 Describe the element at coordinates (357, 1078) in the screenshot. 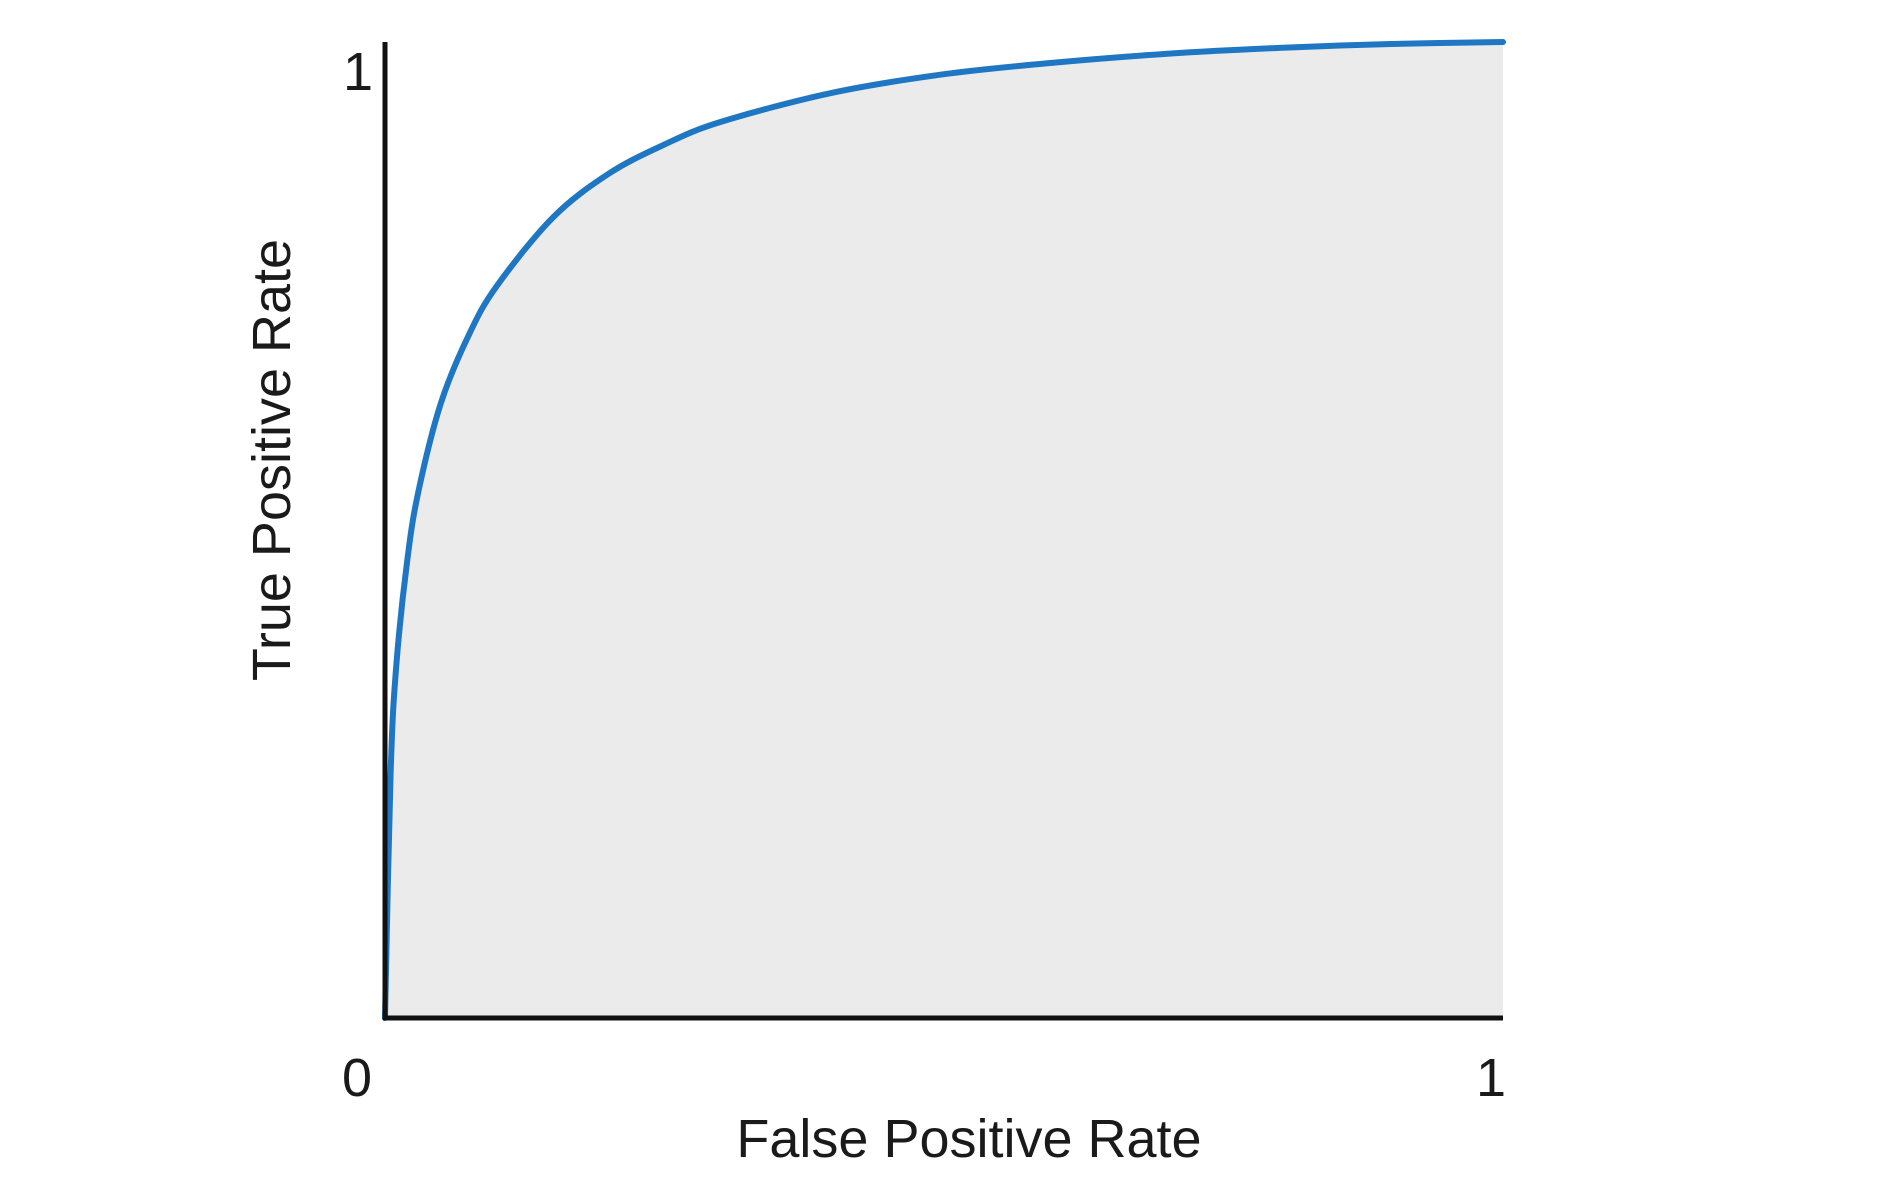

I see `x-tick-label: 0` at that location.